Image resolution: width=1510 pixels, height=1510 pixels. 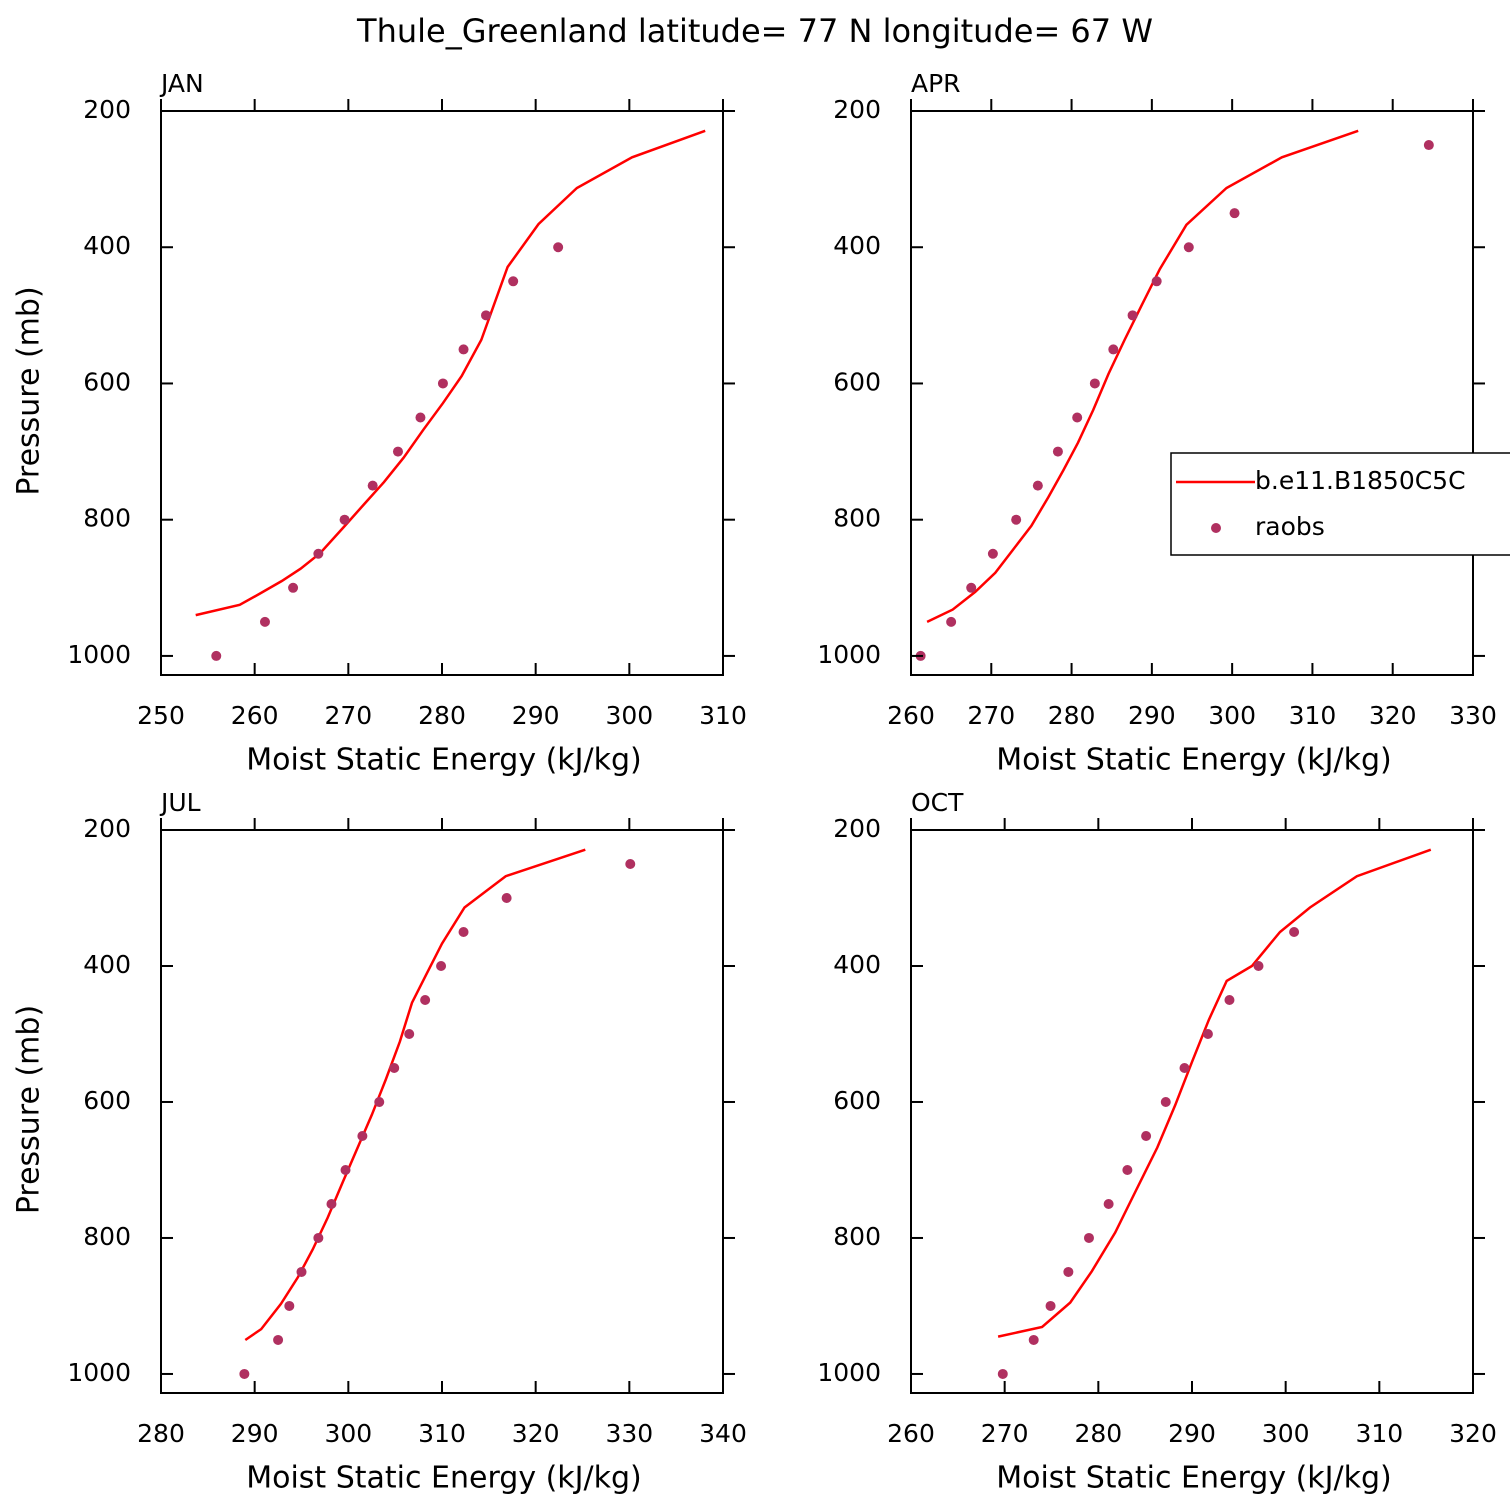 What do you see at coordinates (1473, 715) in the screenshot?
I see `x-tick-label: 330` at bounding box center [1473, 715].